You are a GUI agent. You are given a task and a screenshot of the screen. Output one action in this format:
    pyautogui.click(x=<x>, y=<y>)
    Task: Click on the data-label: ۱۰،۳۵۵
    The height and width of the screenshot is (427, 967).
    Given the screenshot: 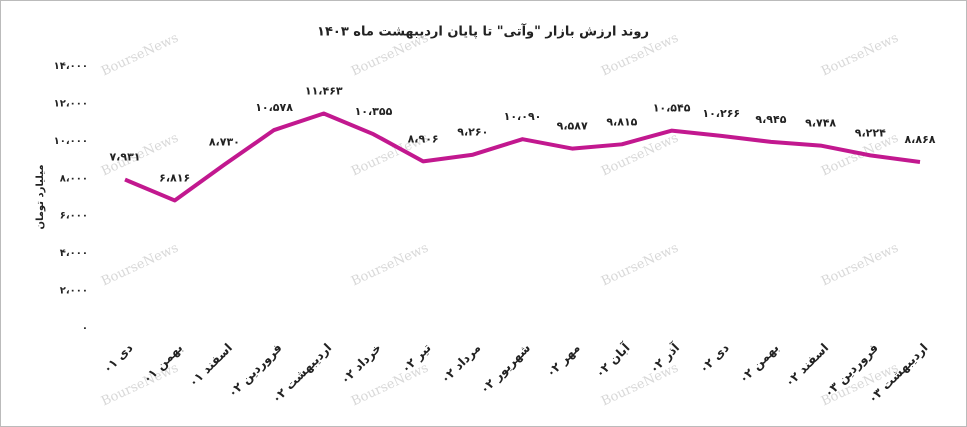 What is the action you would take?
    pyautogui.click(x=374, y=111)
    